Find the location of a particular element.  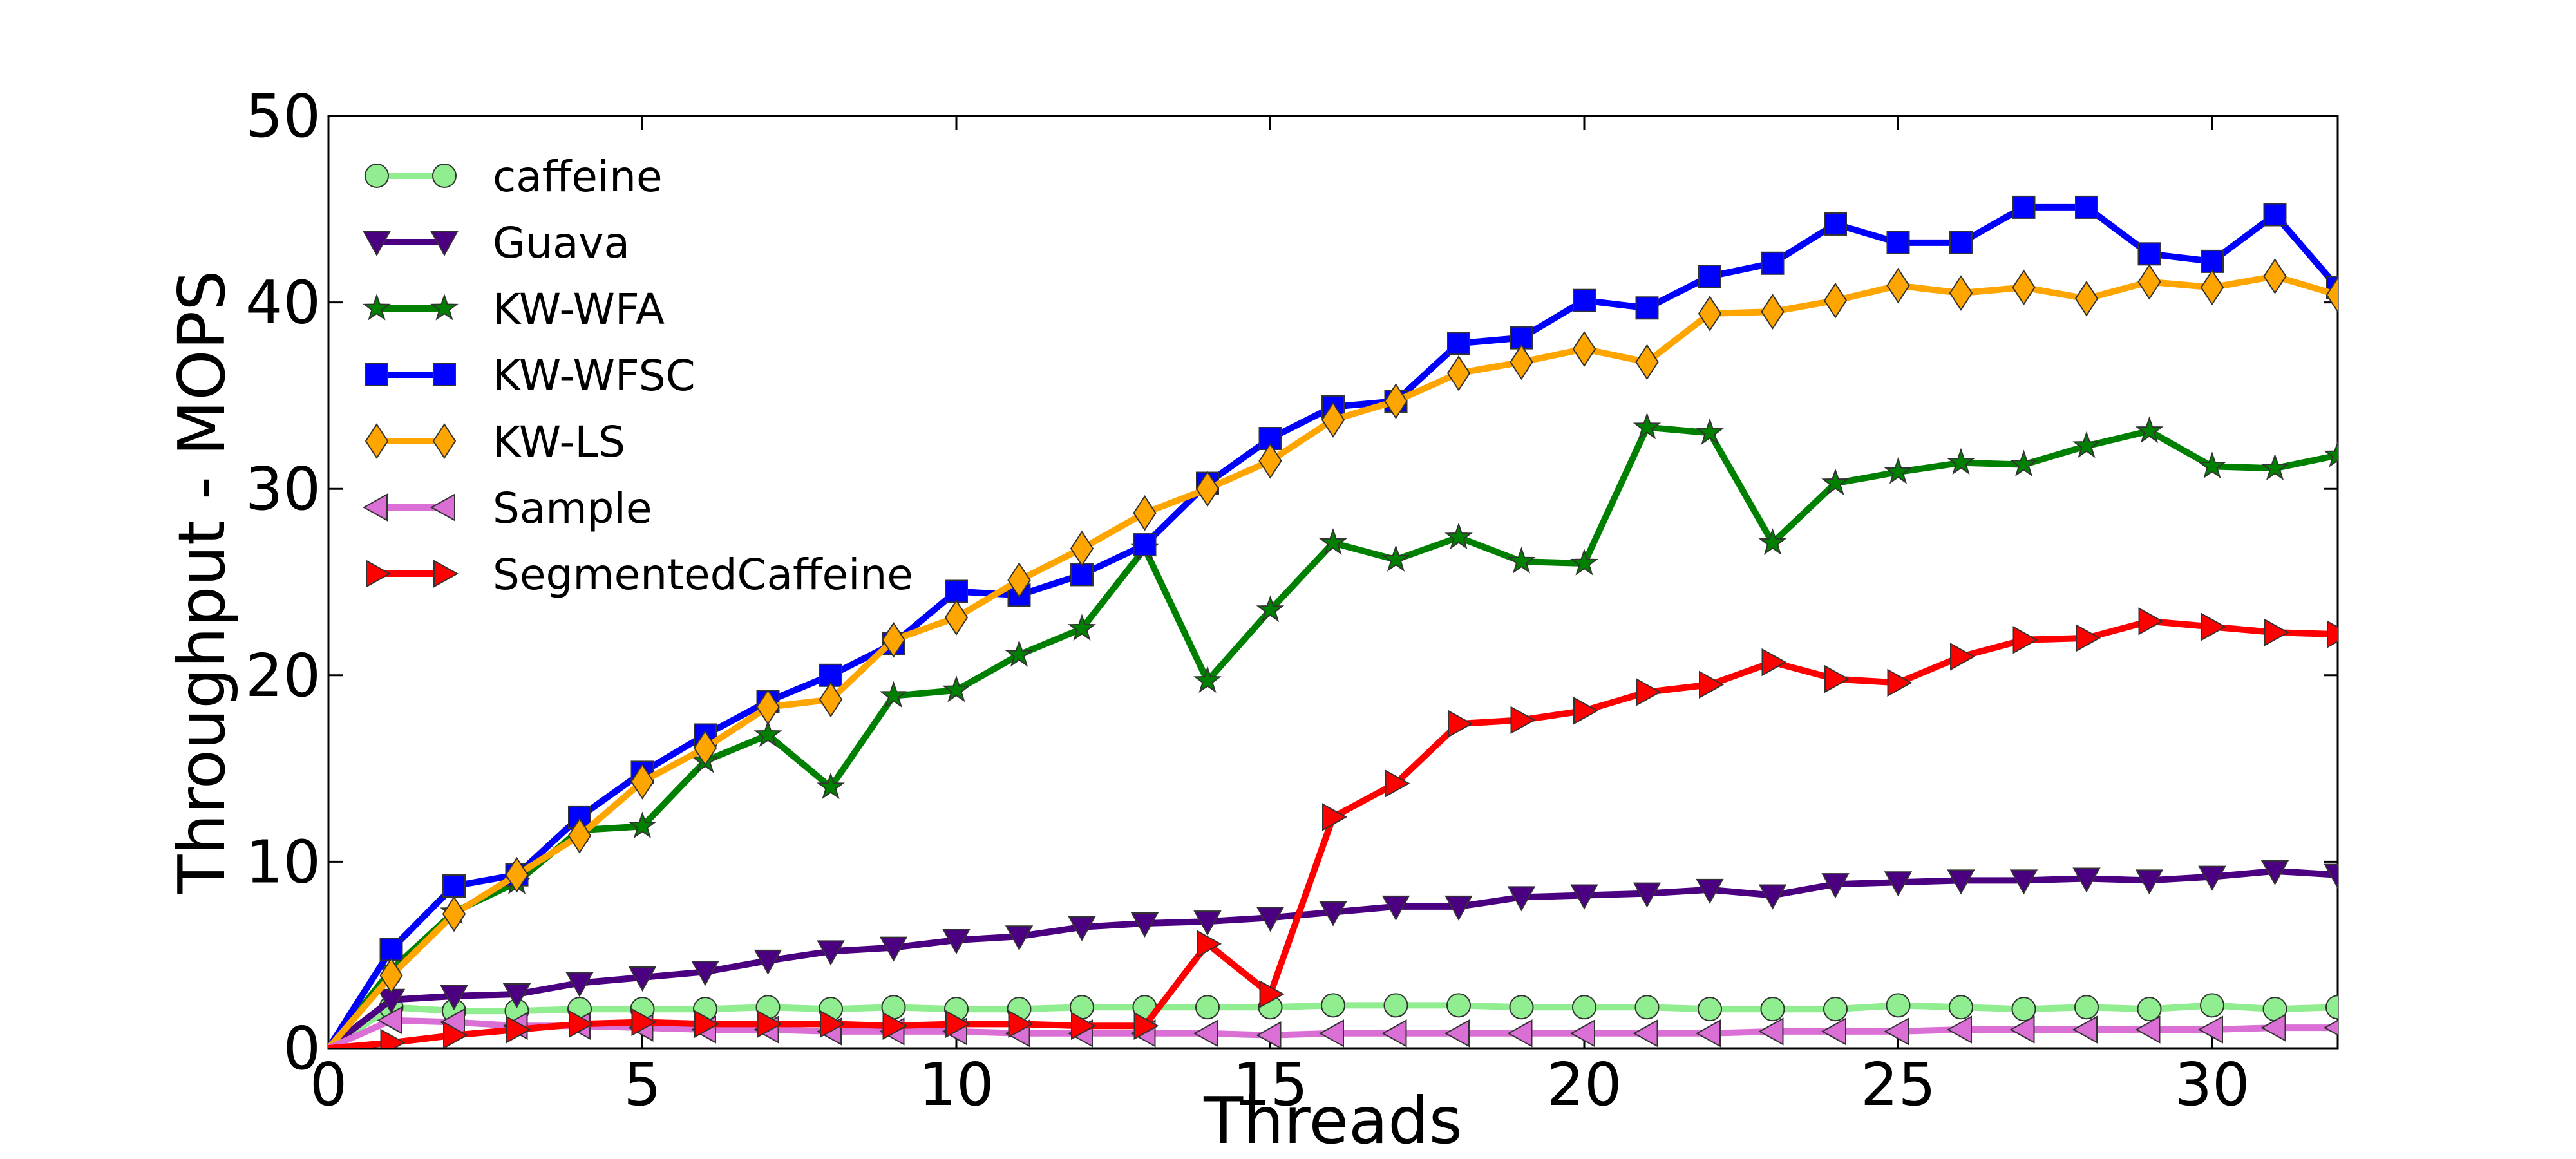

legend-entry: KW-WFA is located at coordinates (514, 309).